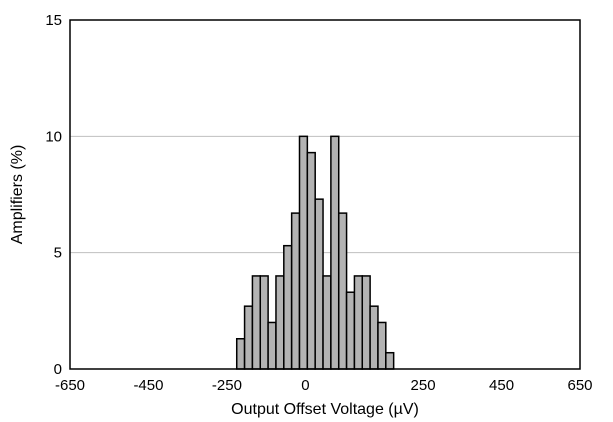  Describe the element at coordinates (227, 385) in the screenshot. I see `x-tick-label: -250` at that location.